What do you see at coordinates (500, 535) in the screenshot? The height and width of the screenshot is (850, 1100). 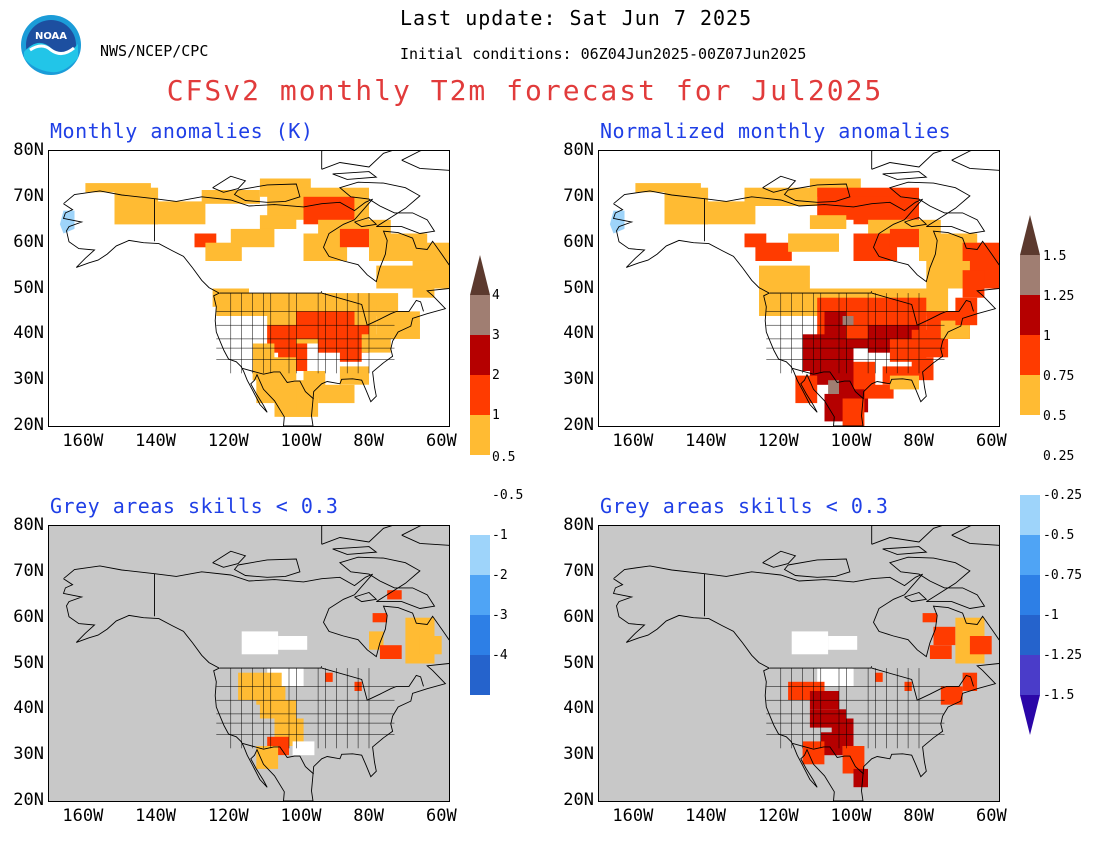 I see `colorbar-tick-label: -1` at bounding box center [500, 535].